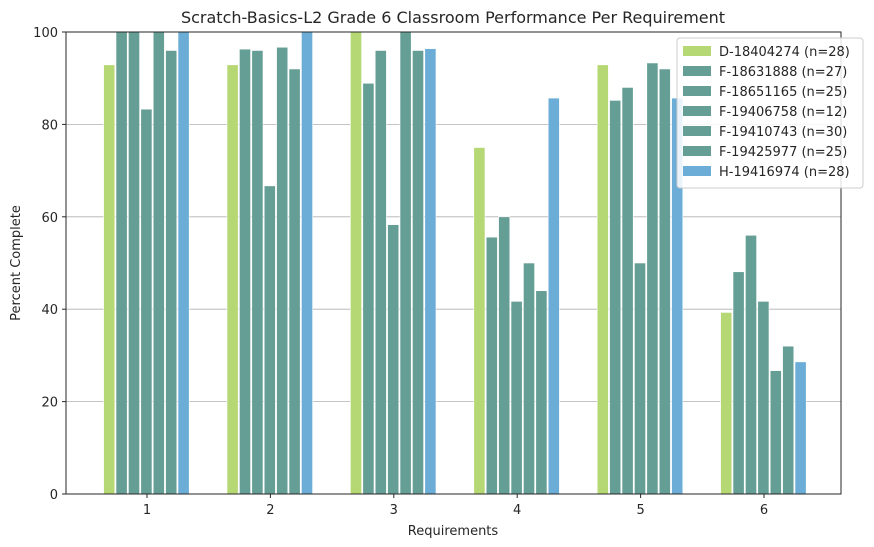  What do you see at coordinates (54, 495) in the screenshot?
I see `y-tick-label: 0` at bounding box center [54, 495].